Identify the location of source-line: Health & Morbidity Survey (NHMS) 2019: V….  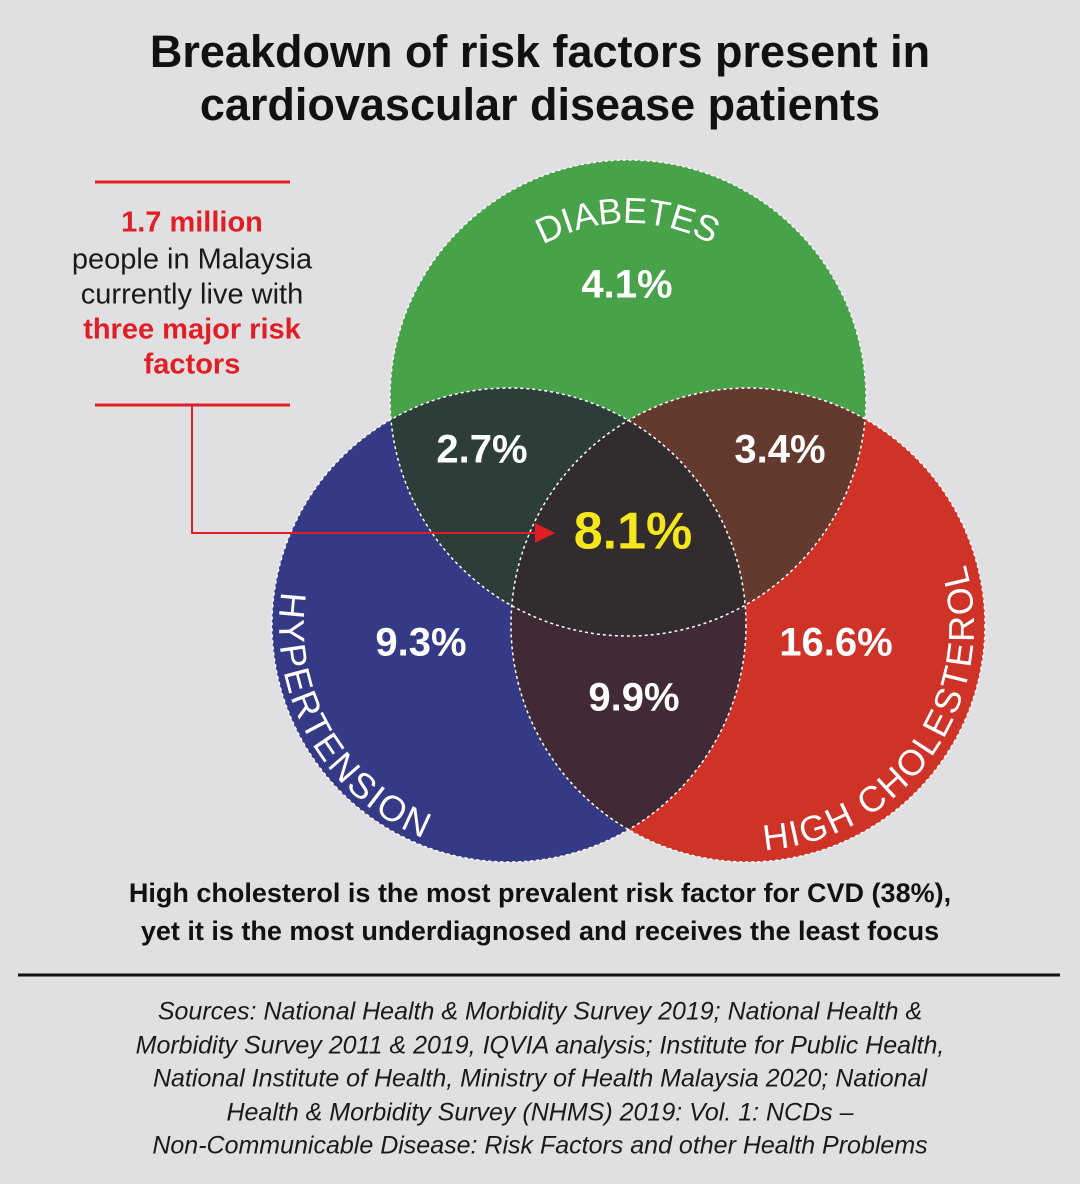
(540, 1113).